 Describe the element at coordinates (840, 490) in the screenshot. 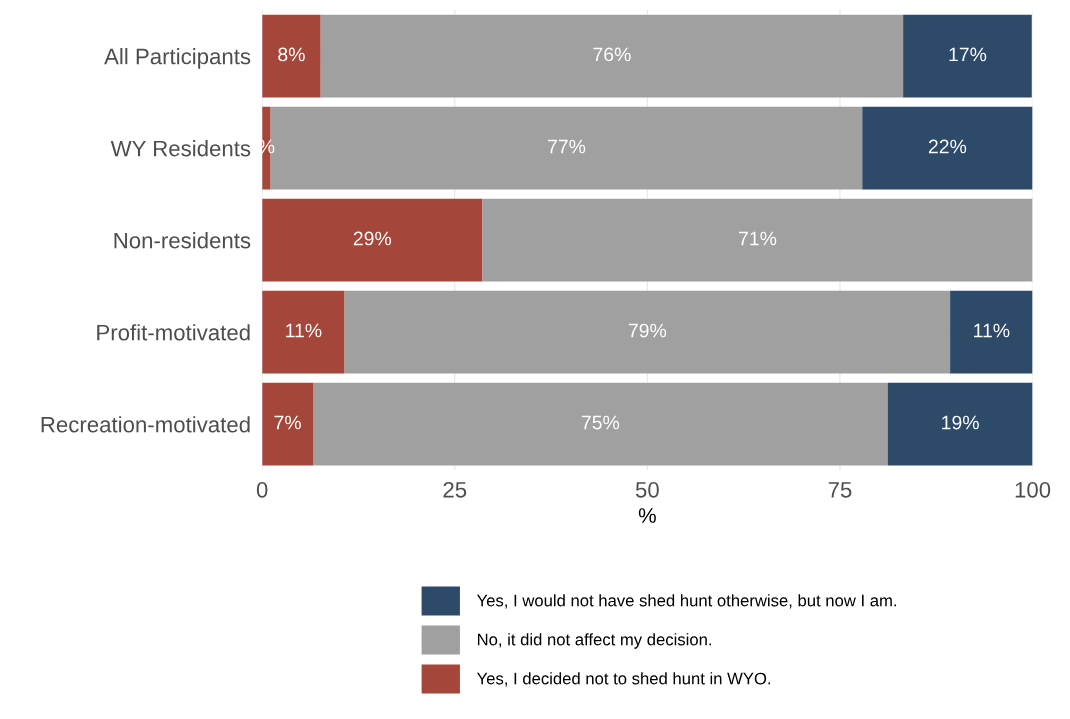

I see `x-tick-label: 75` at that location.